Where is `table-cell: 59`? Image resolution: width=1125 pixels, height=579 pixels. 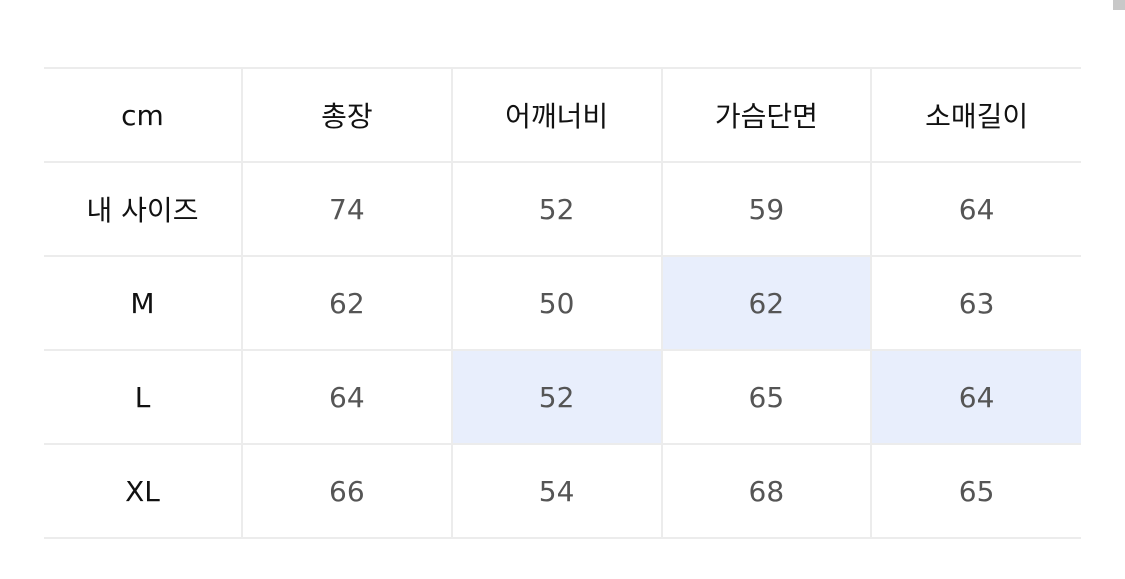 table-cell: 59 is located at coordinates (766, 209).